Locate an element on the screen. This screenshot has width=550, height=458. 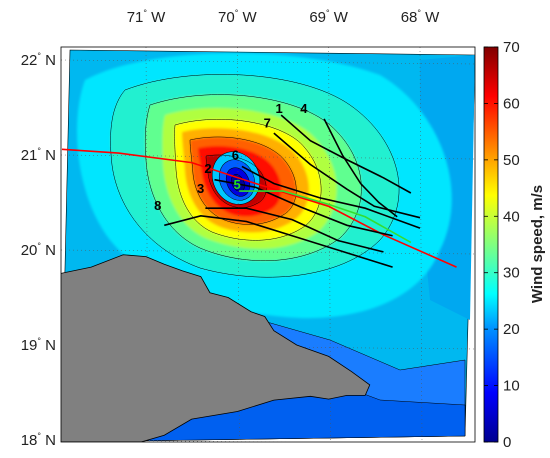
track-2-line is located at coordinates (303, 207).